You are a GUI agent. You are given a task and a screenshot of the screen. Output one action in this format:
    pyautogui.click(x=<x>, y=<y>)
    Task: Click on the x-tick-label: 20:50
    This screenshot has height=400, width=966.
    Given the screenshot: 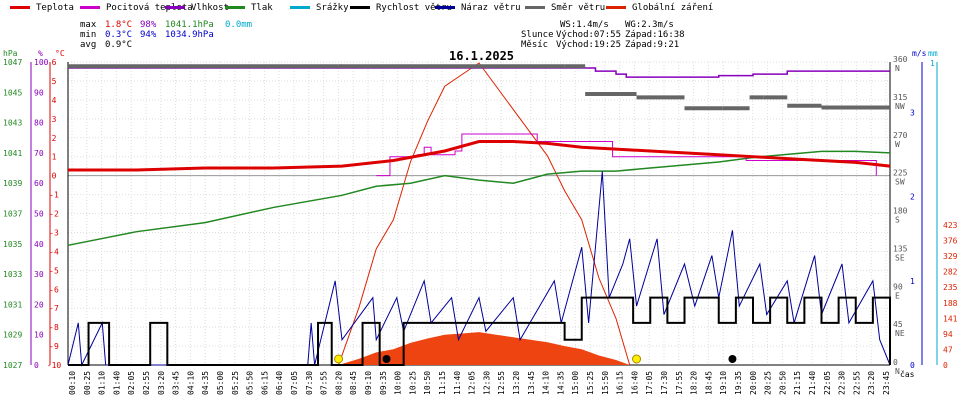 What is the action you would take?
    pyautogui.click(x=782, y=383)
    